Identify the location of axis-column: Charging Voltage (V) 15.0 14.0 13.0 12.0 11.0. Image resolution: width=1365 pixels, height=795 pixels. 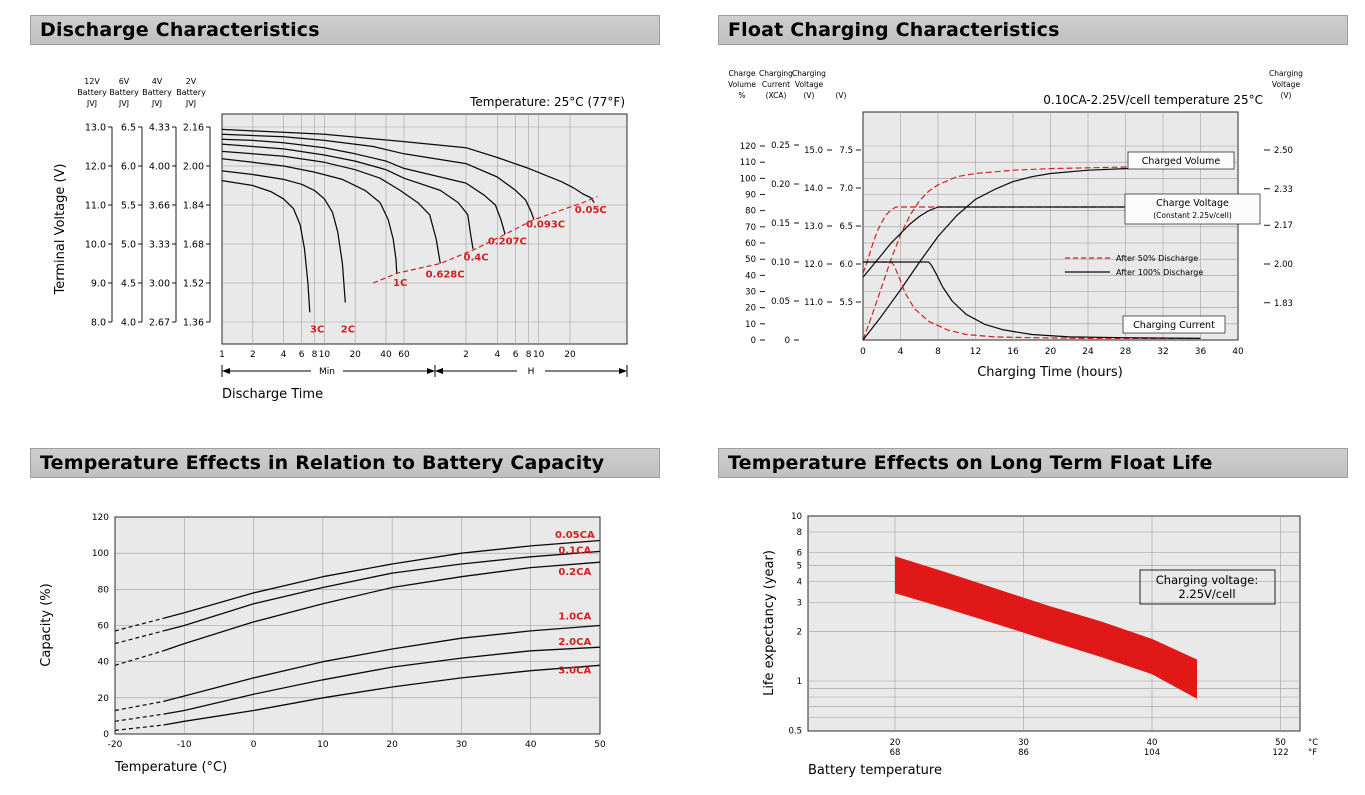
(812, 188).